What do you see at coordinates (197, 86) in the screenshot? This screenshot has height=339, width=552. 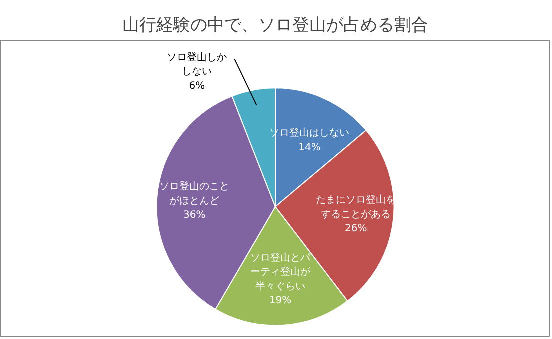 I see `data-label: 6%` at bounding box center [197, 86].